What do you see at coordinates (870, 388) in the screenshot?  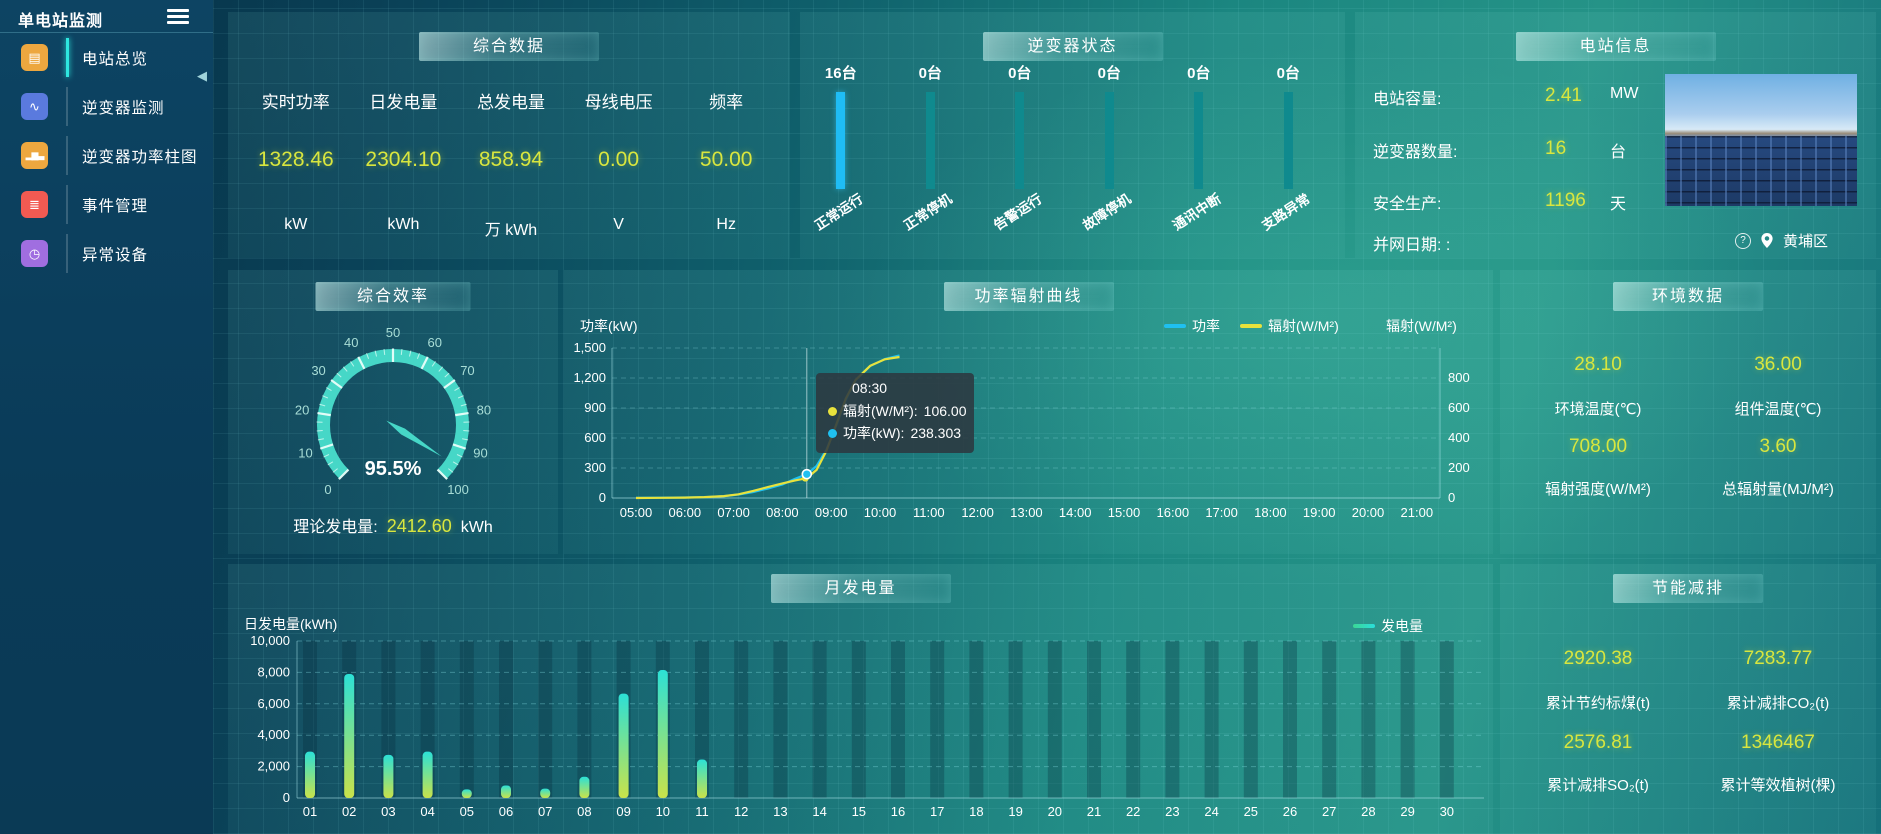 I see `tooltip-time: 08:30` at bounding box center [870, 388].